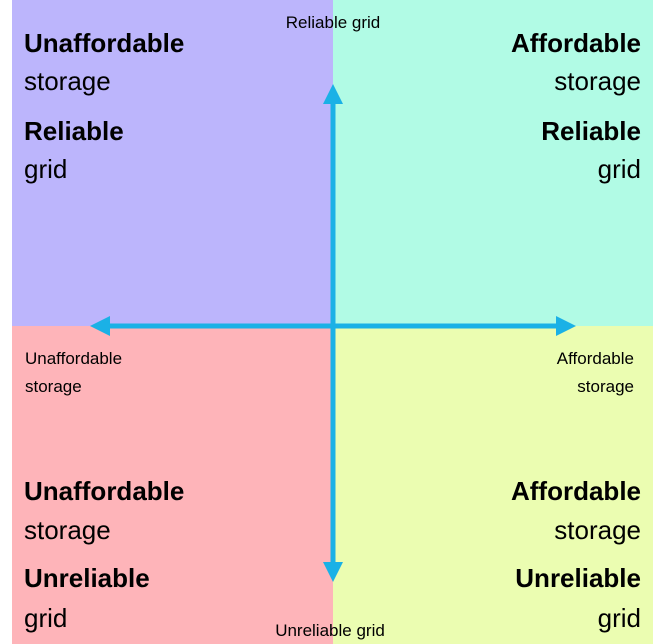 Image resolution: width=653 pixels, height=644 pixels. Describe the element at coordinates (595, 358) in the screenshot. I see `axis-label: Affordable` at that location.